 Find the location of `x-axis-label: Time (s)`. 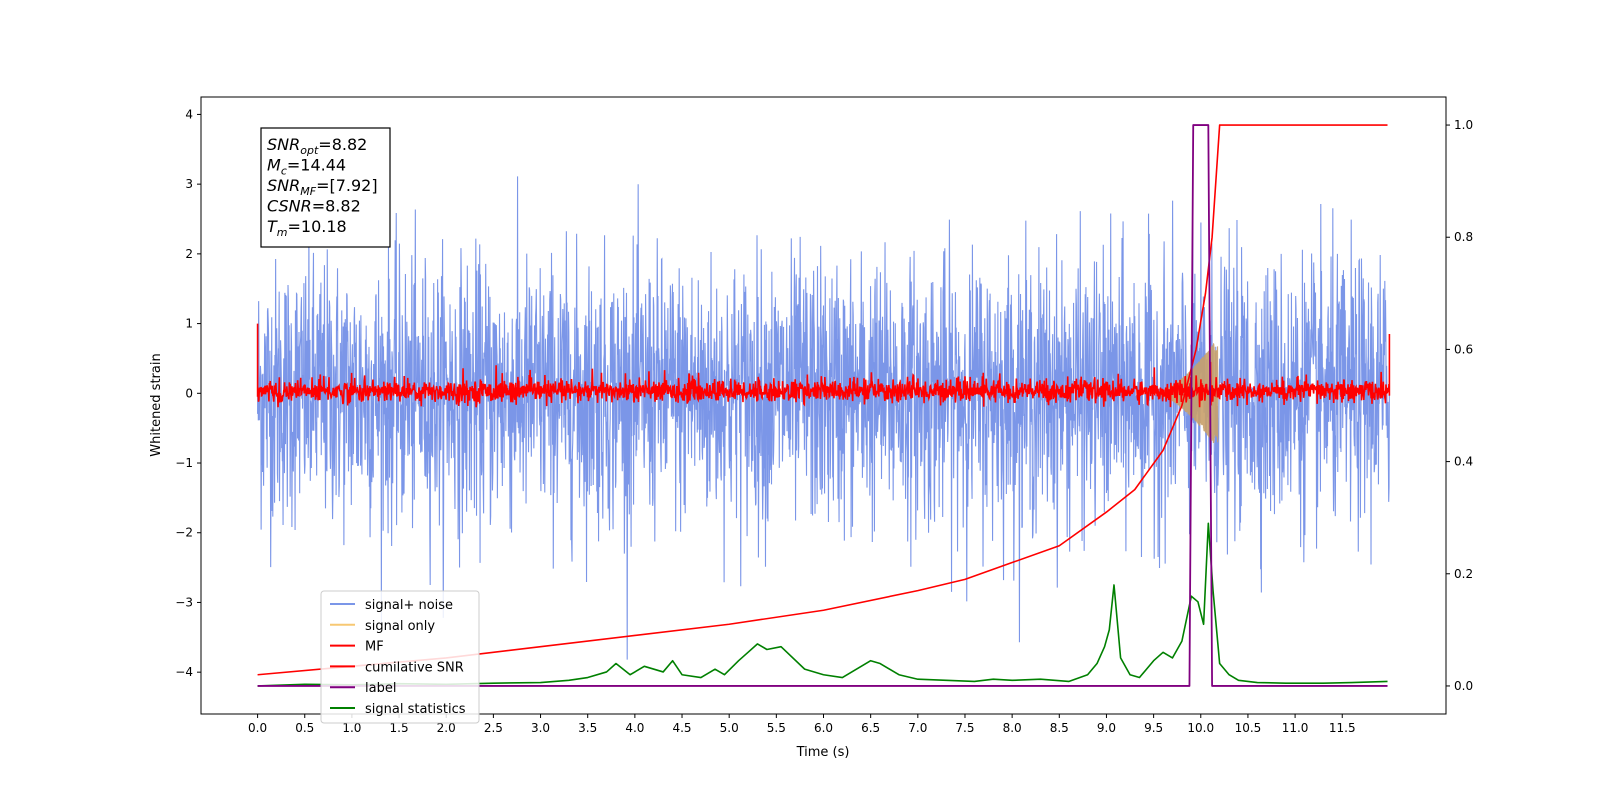

x-axis-label: Time (s) is located at coordinates (823, 752).